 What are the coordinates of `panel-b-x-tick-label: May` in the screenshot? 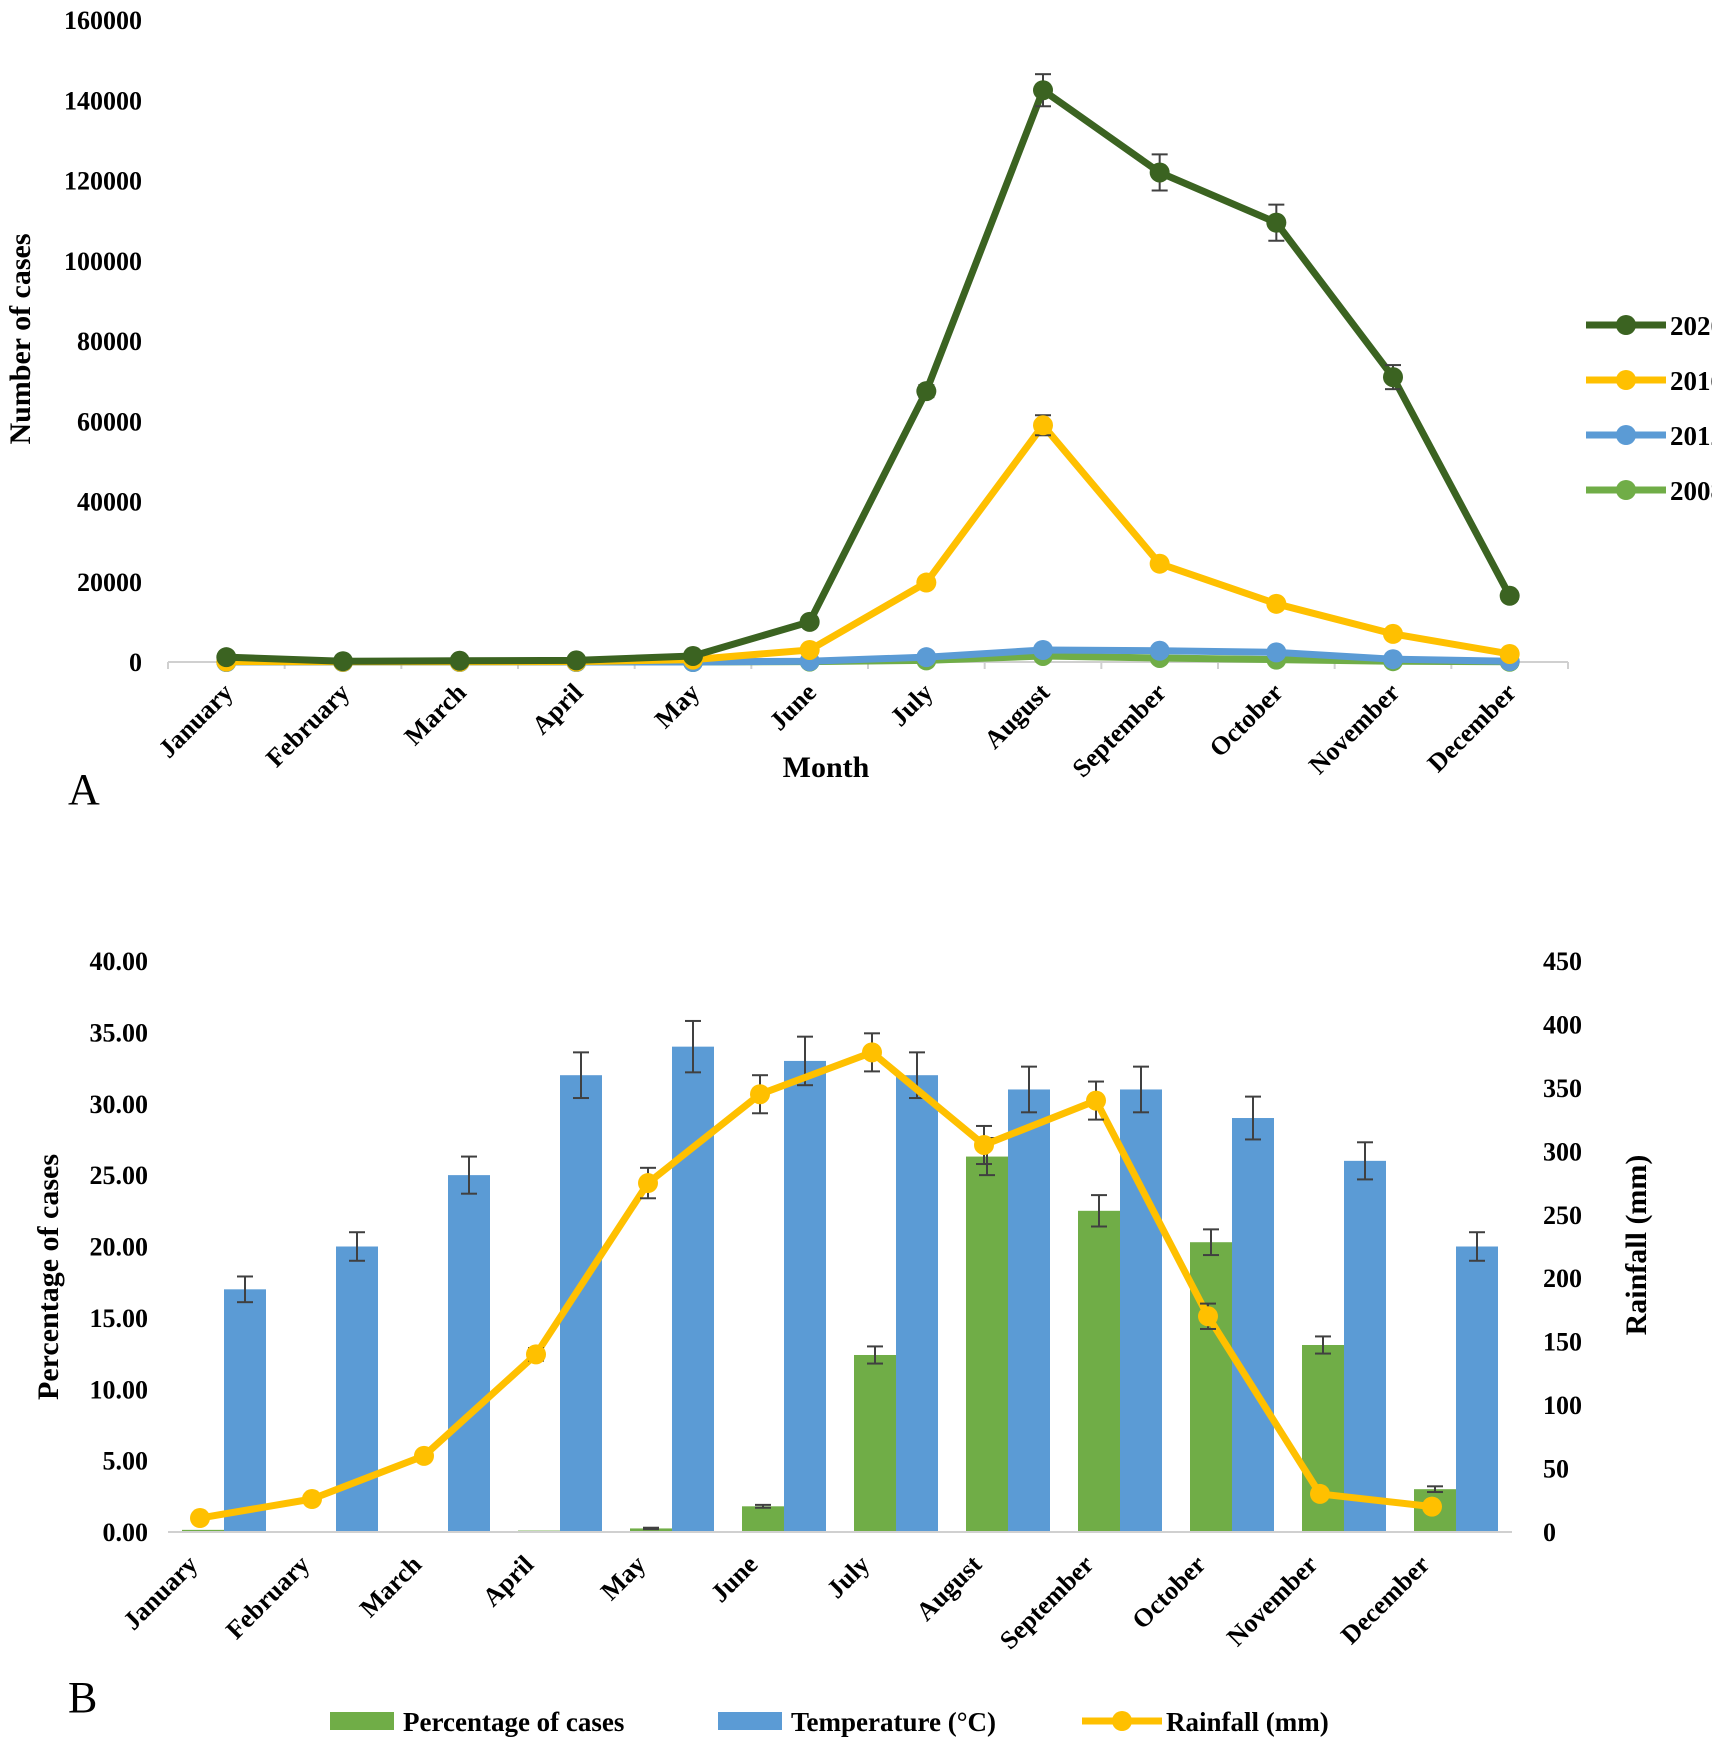 It's located at (623, 1578).